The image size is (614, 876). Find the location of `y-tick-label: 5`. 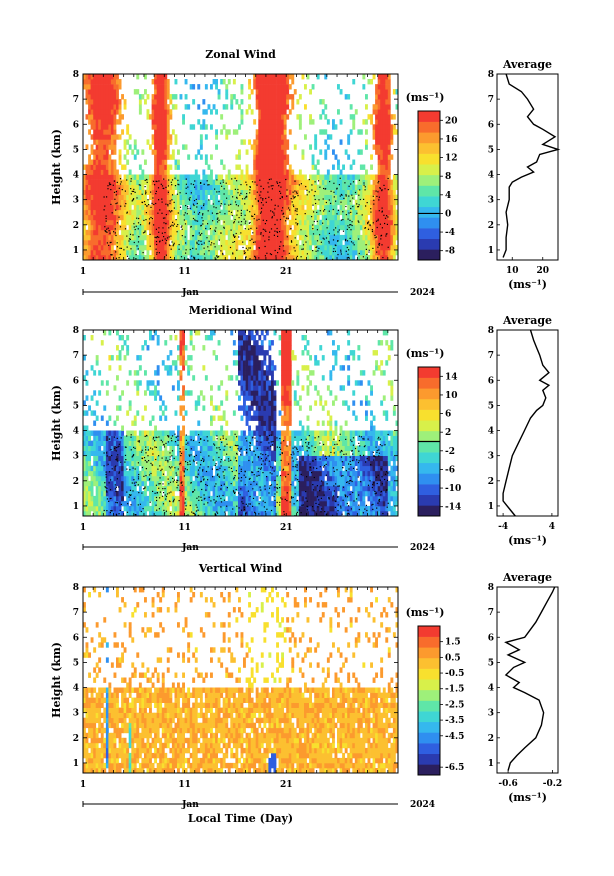

y-tick-label: 5 is located at coordinates (76, 663).